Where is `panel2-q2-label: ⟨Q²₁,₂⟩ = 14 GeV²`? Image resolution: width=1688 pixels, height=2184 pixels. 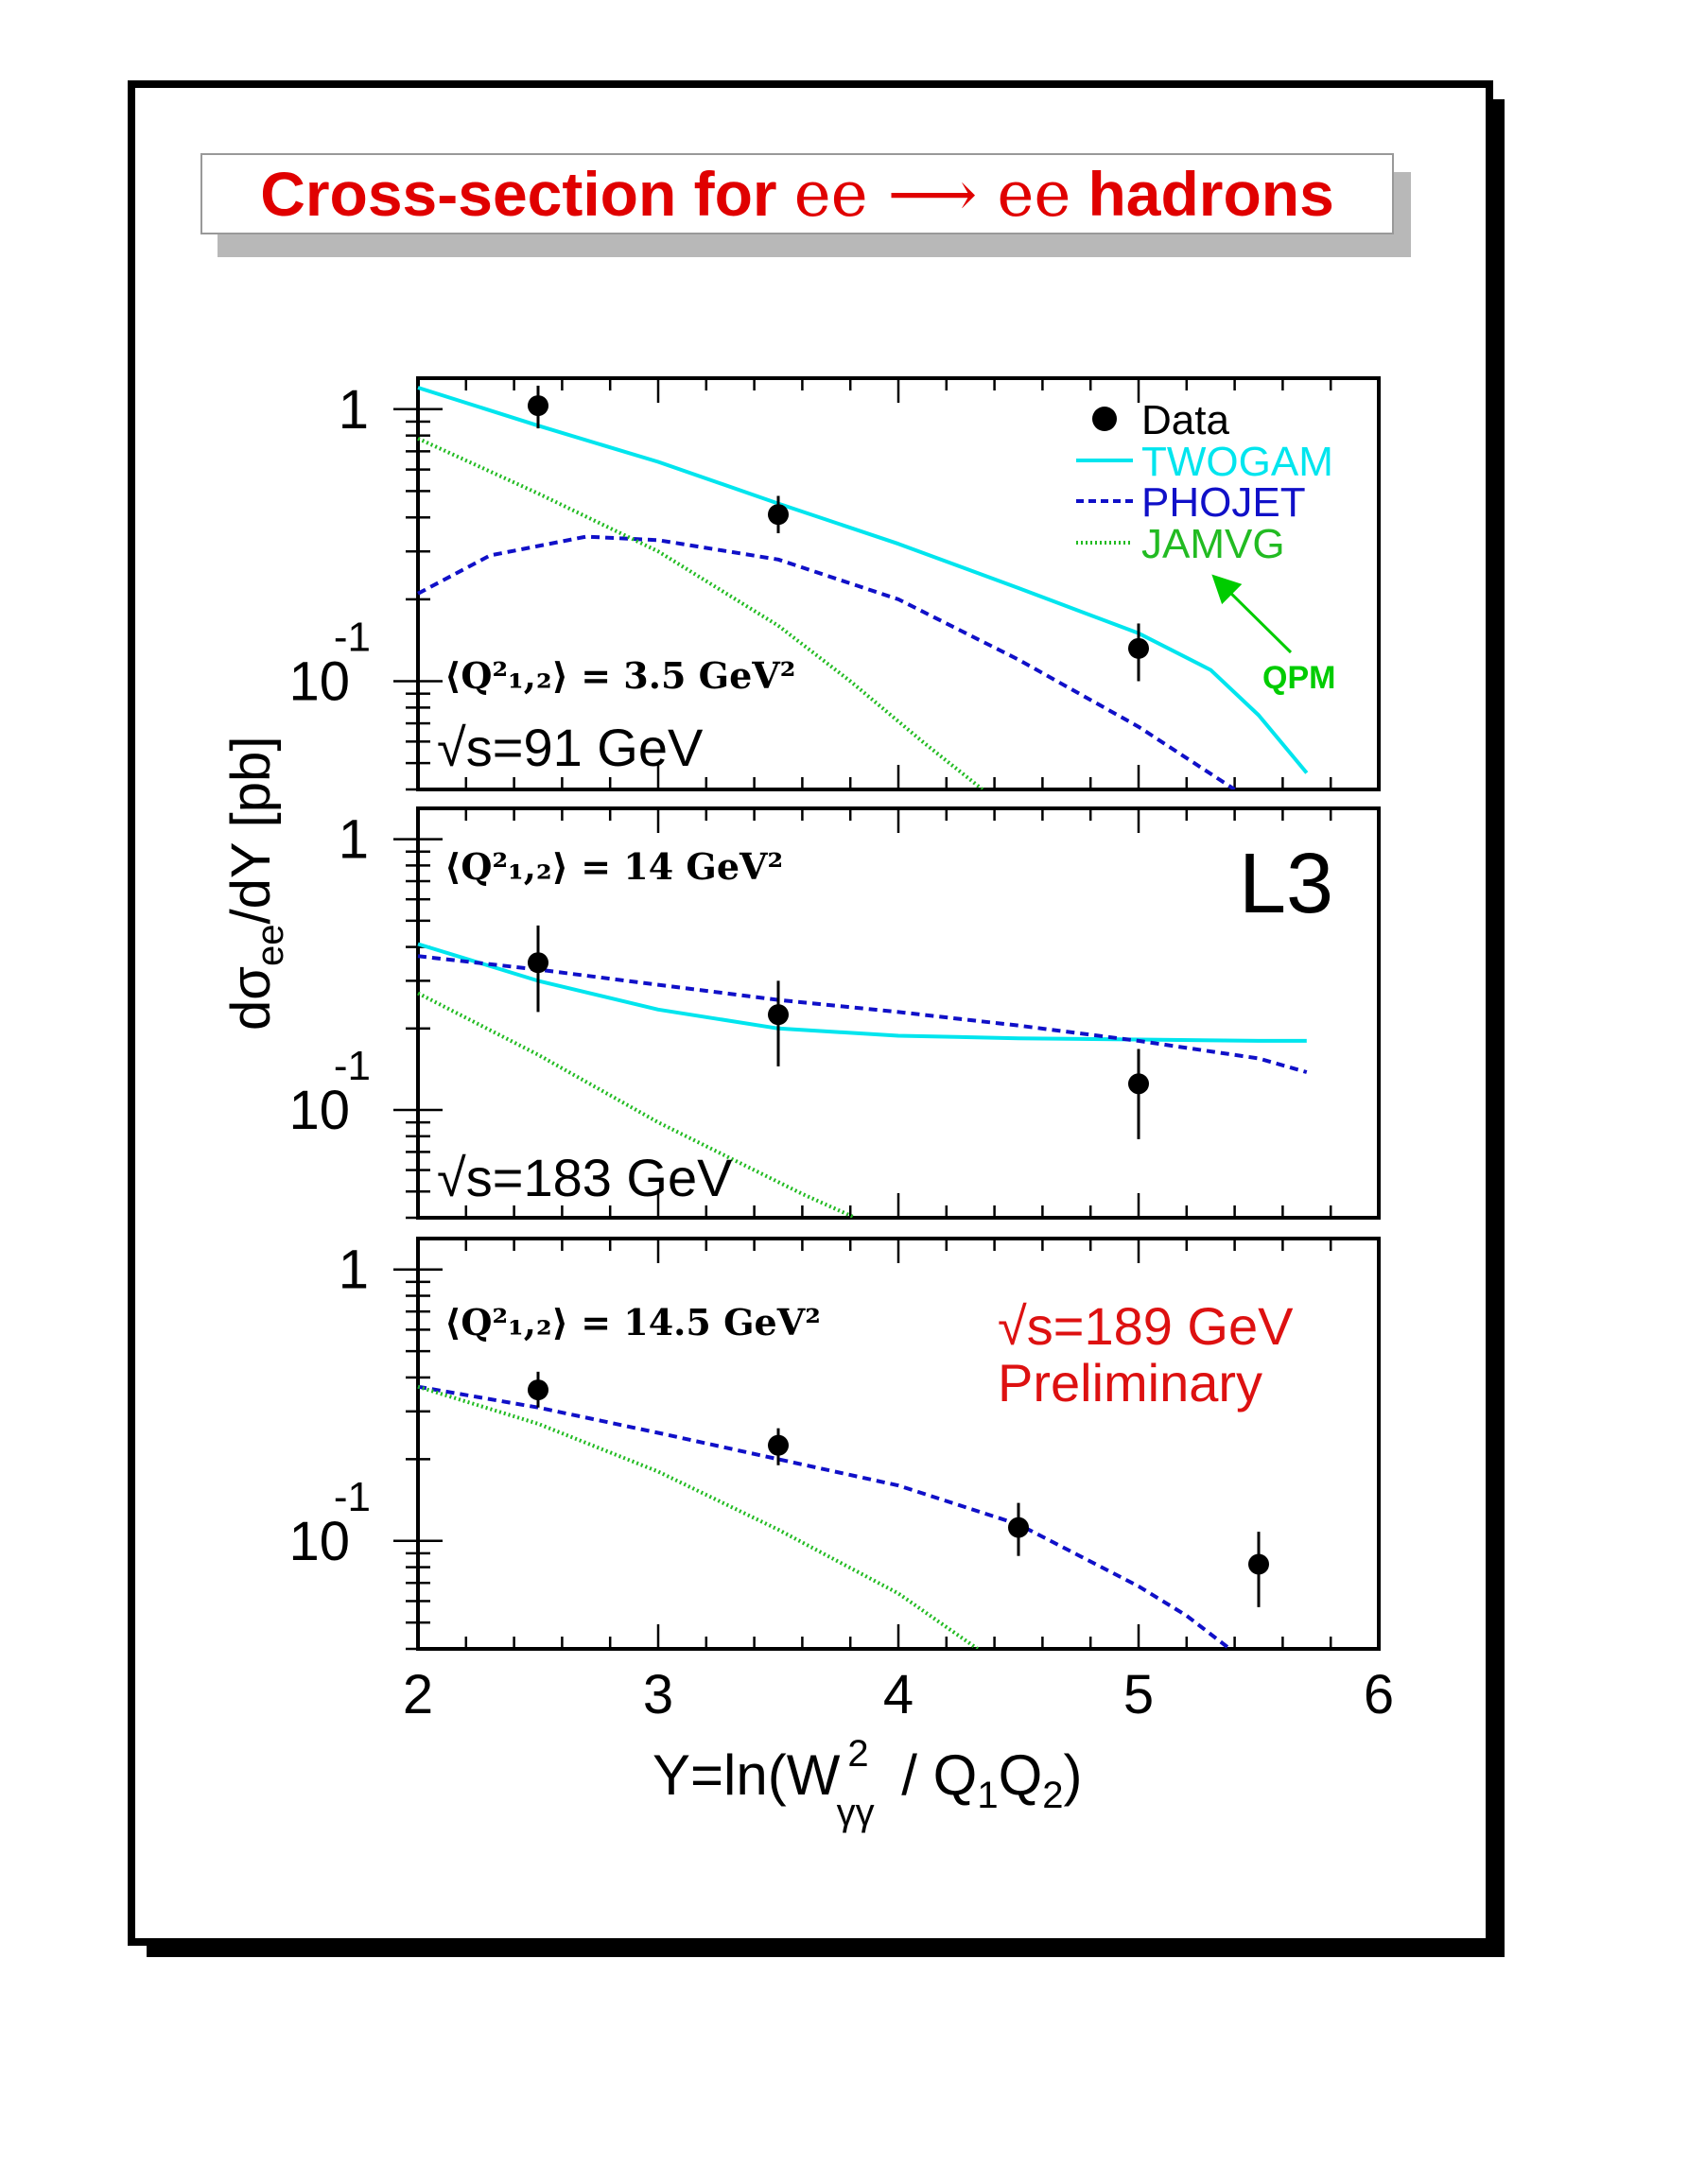
panel2-q2-label: ⟨Q²₁,₂⟩ = 14 GeV² is located at coordinates (613, 866).